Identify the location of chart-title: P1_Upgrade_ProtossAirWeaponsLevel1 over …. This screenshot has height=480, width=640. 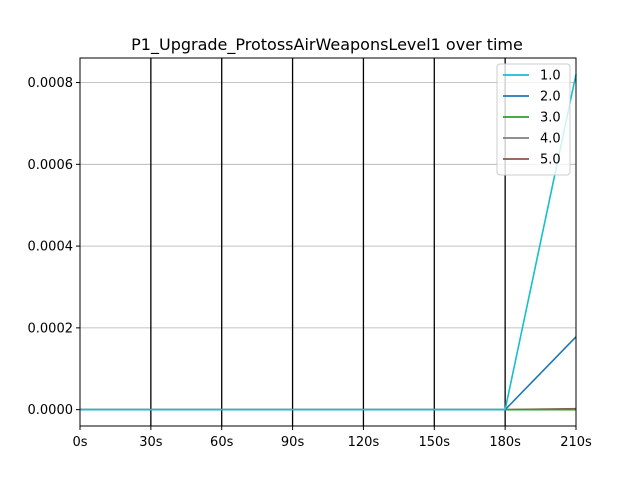
(327, 45).